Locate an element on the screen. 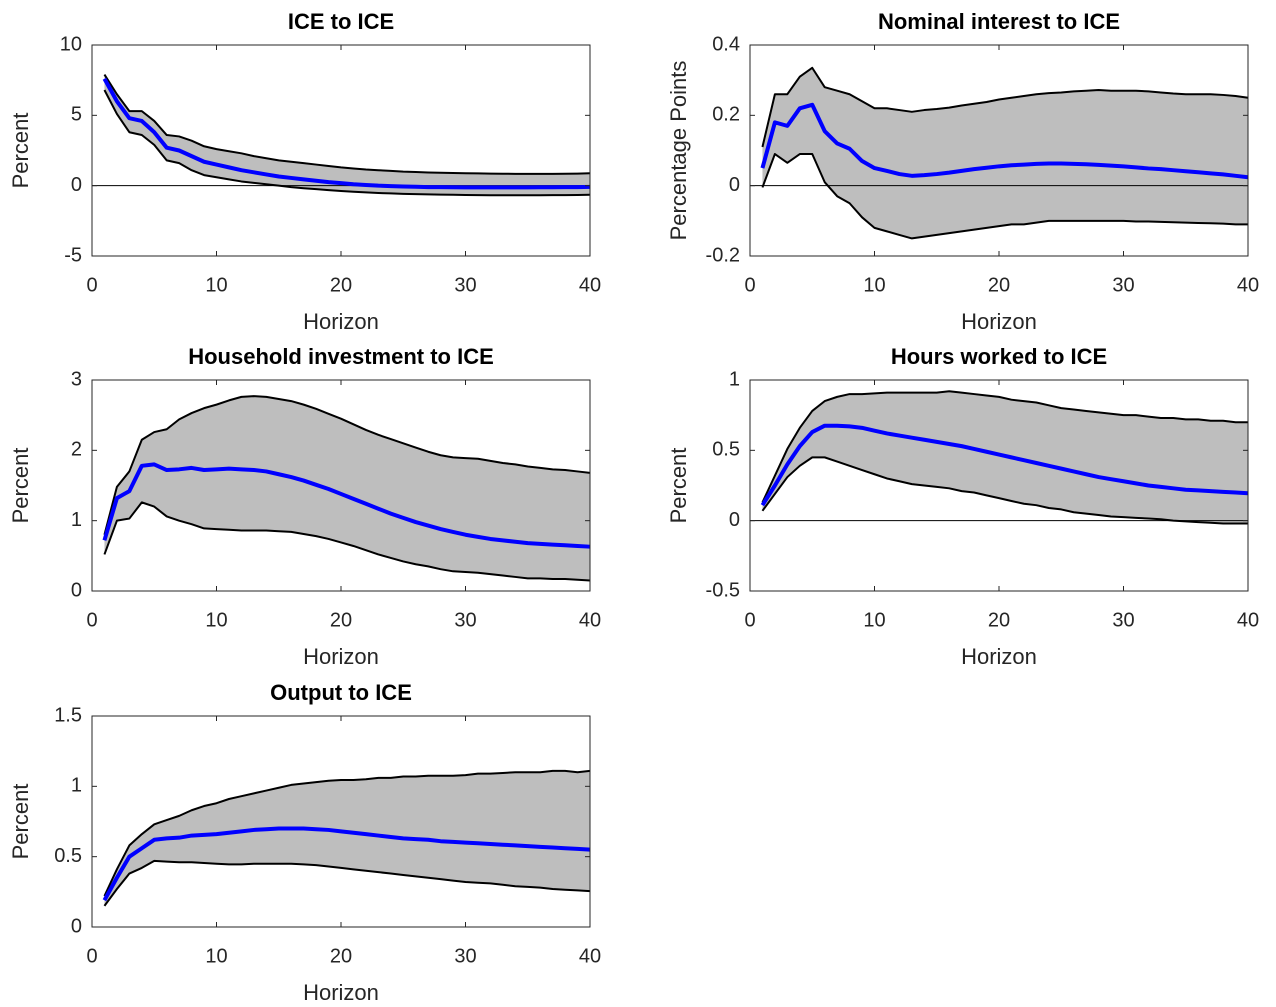 This screenshot has width=1276, height=1007. y-tick-label: 1.5 is located at coordinates (68, 715).